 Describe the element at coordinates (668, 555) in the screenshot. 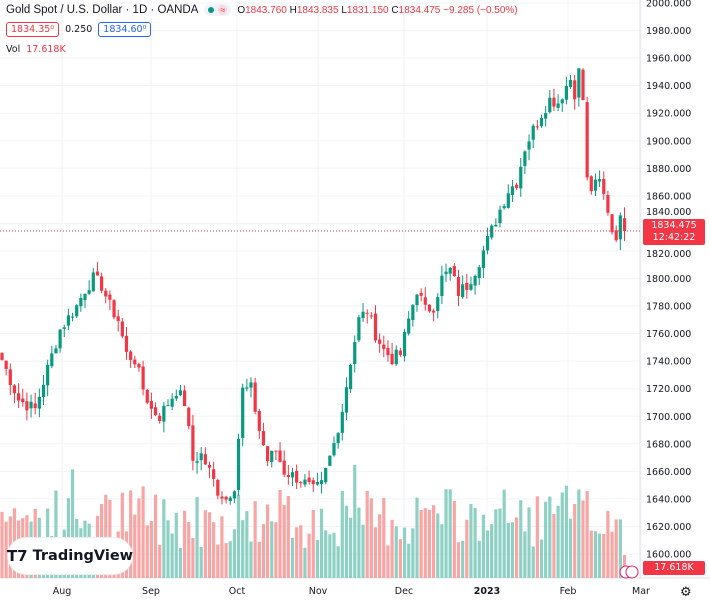

I see `y-tick-label: 1600.000` at that location.